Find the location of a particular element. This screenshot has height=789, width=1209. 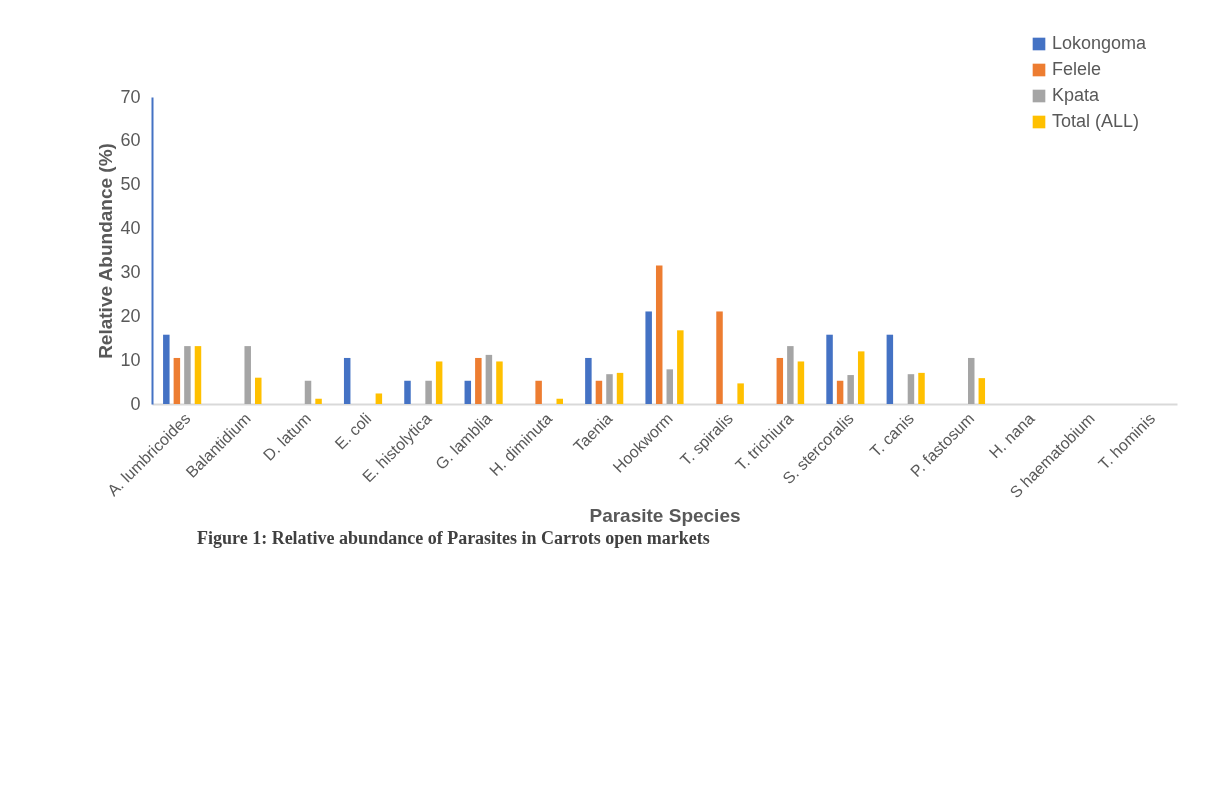

y-tick-label: 30 is located at coordinates (130, 271).